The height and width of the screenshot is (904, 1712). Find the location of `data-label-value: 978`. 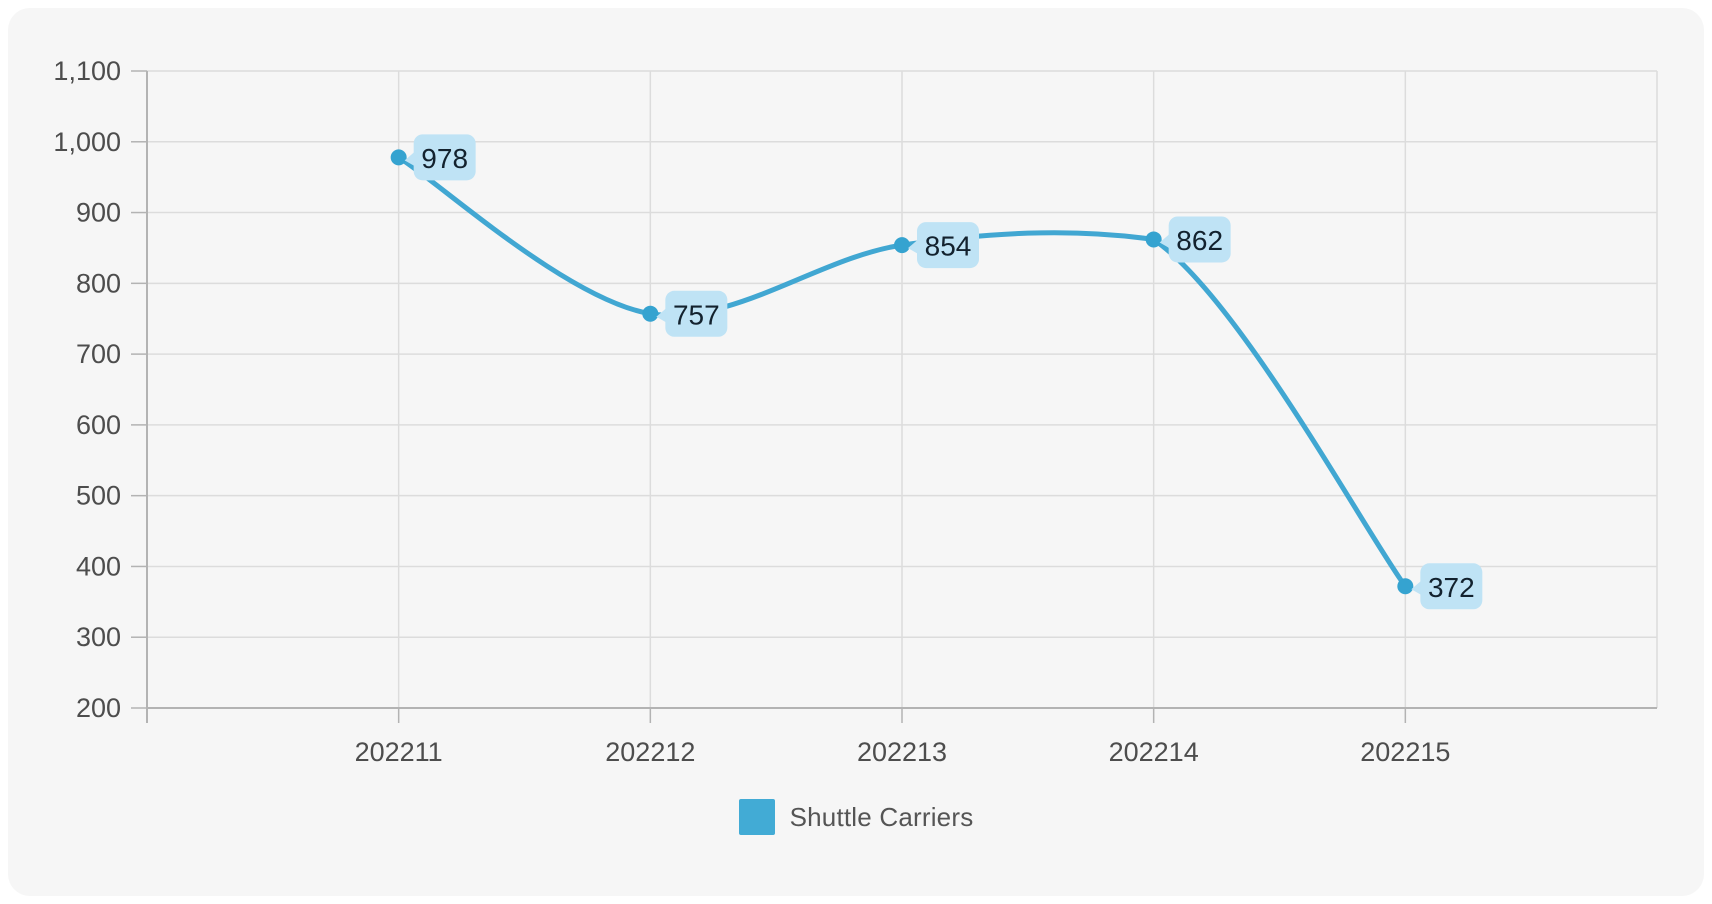

data-label-value: 978 is located at coordinates (444, 158).